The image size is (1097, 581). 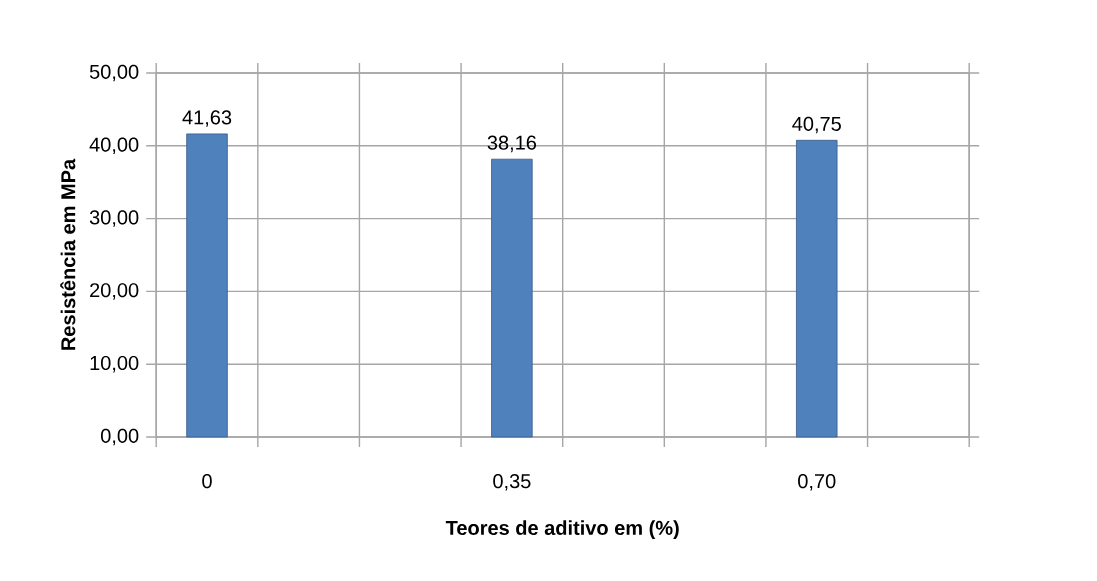 I want to click on y-tick-label: 10,00, so click(x=114, y=364).